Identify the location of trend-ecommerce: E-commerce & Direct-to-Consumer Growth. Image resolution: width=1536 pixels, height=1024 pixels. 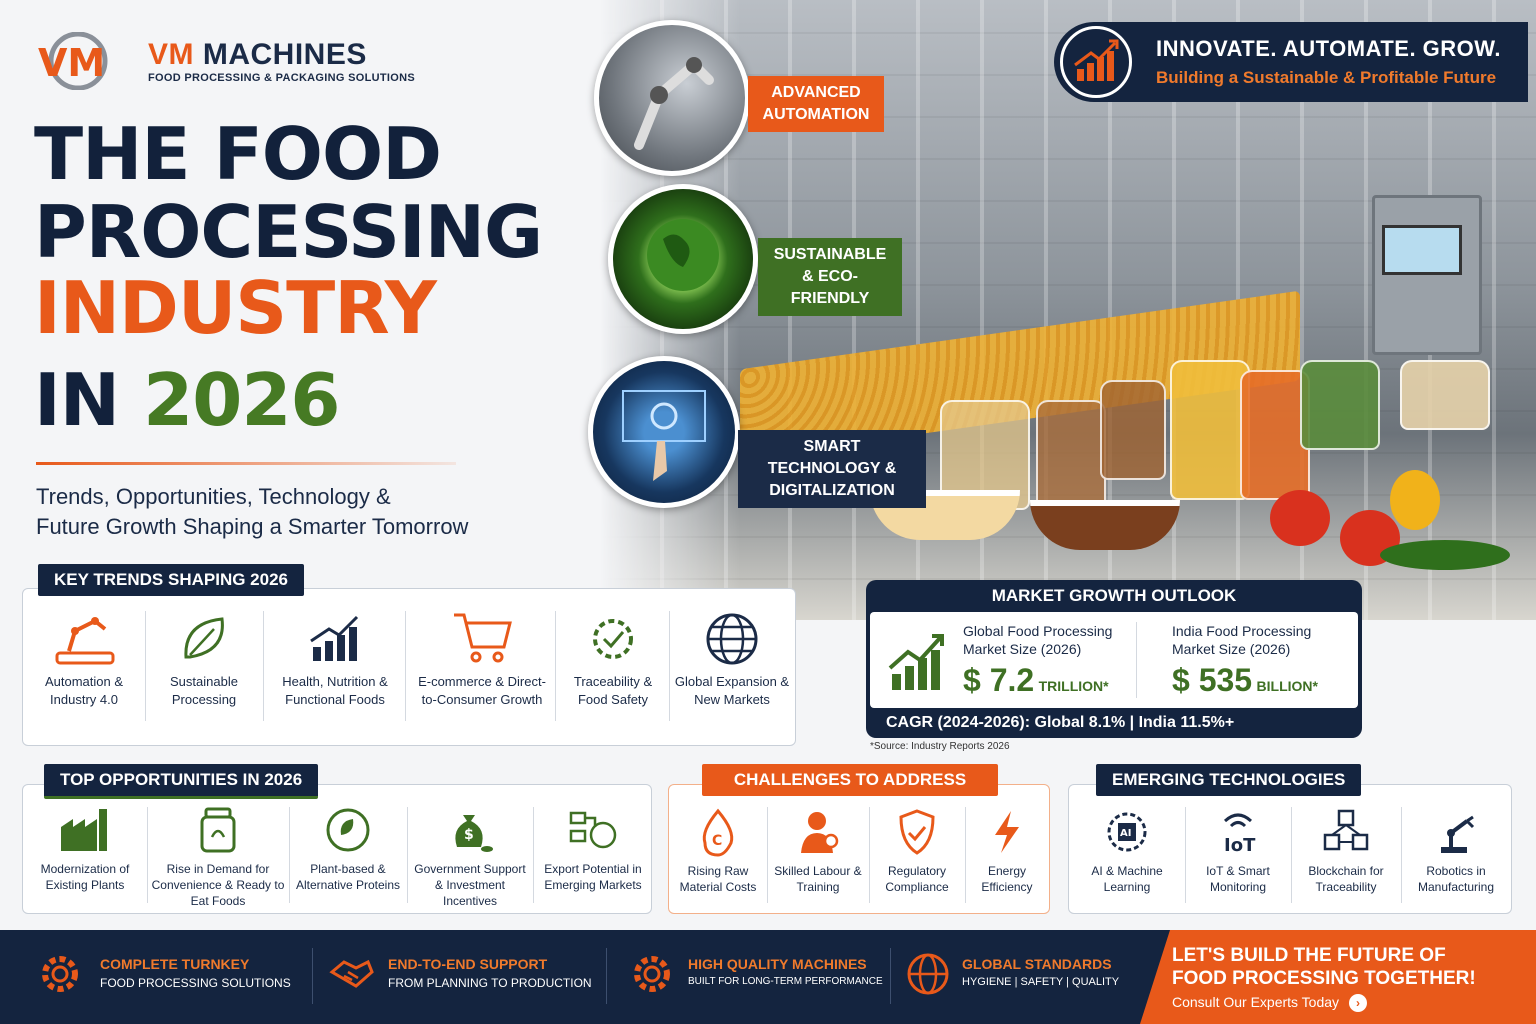
(482, 659).